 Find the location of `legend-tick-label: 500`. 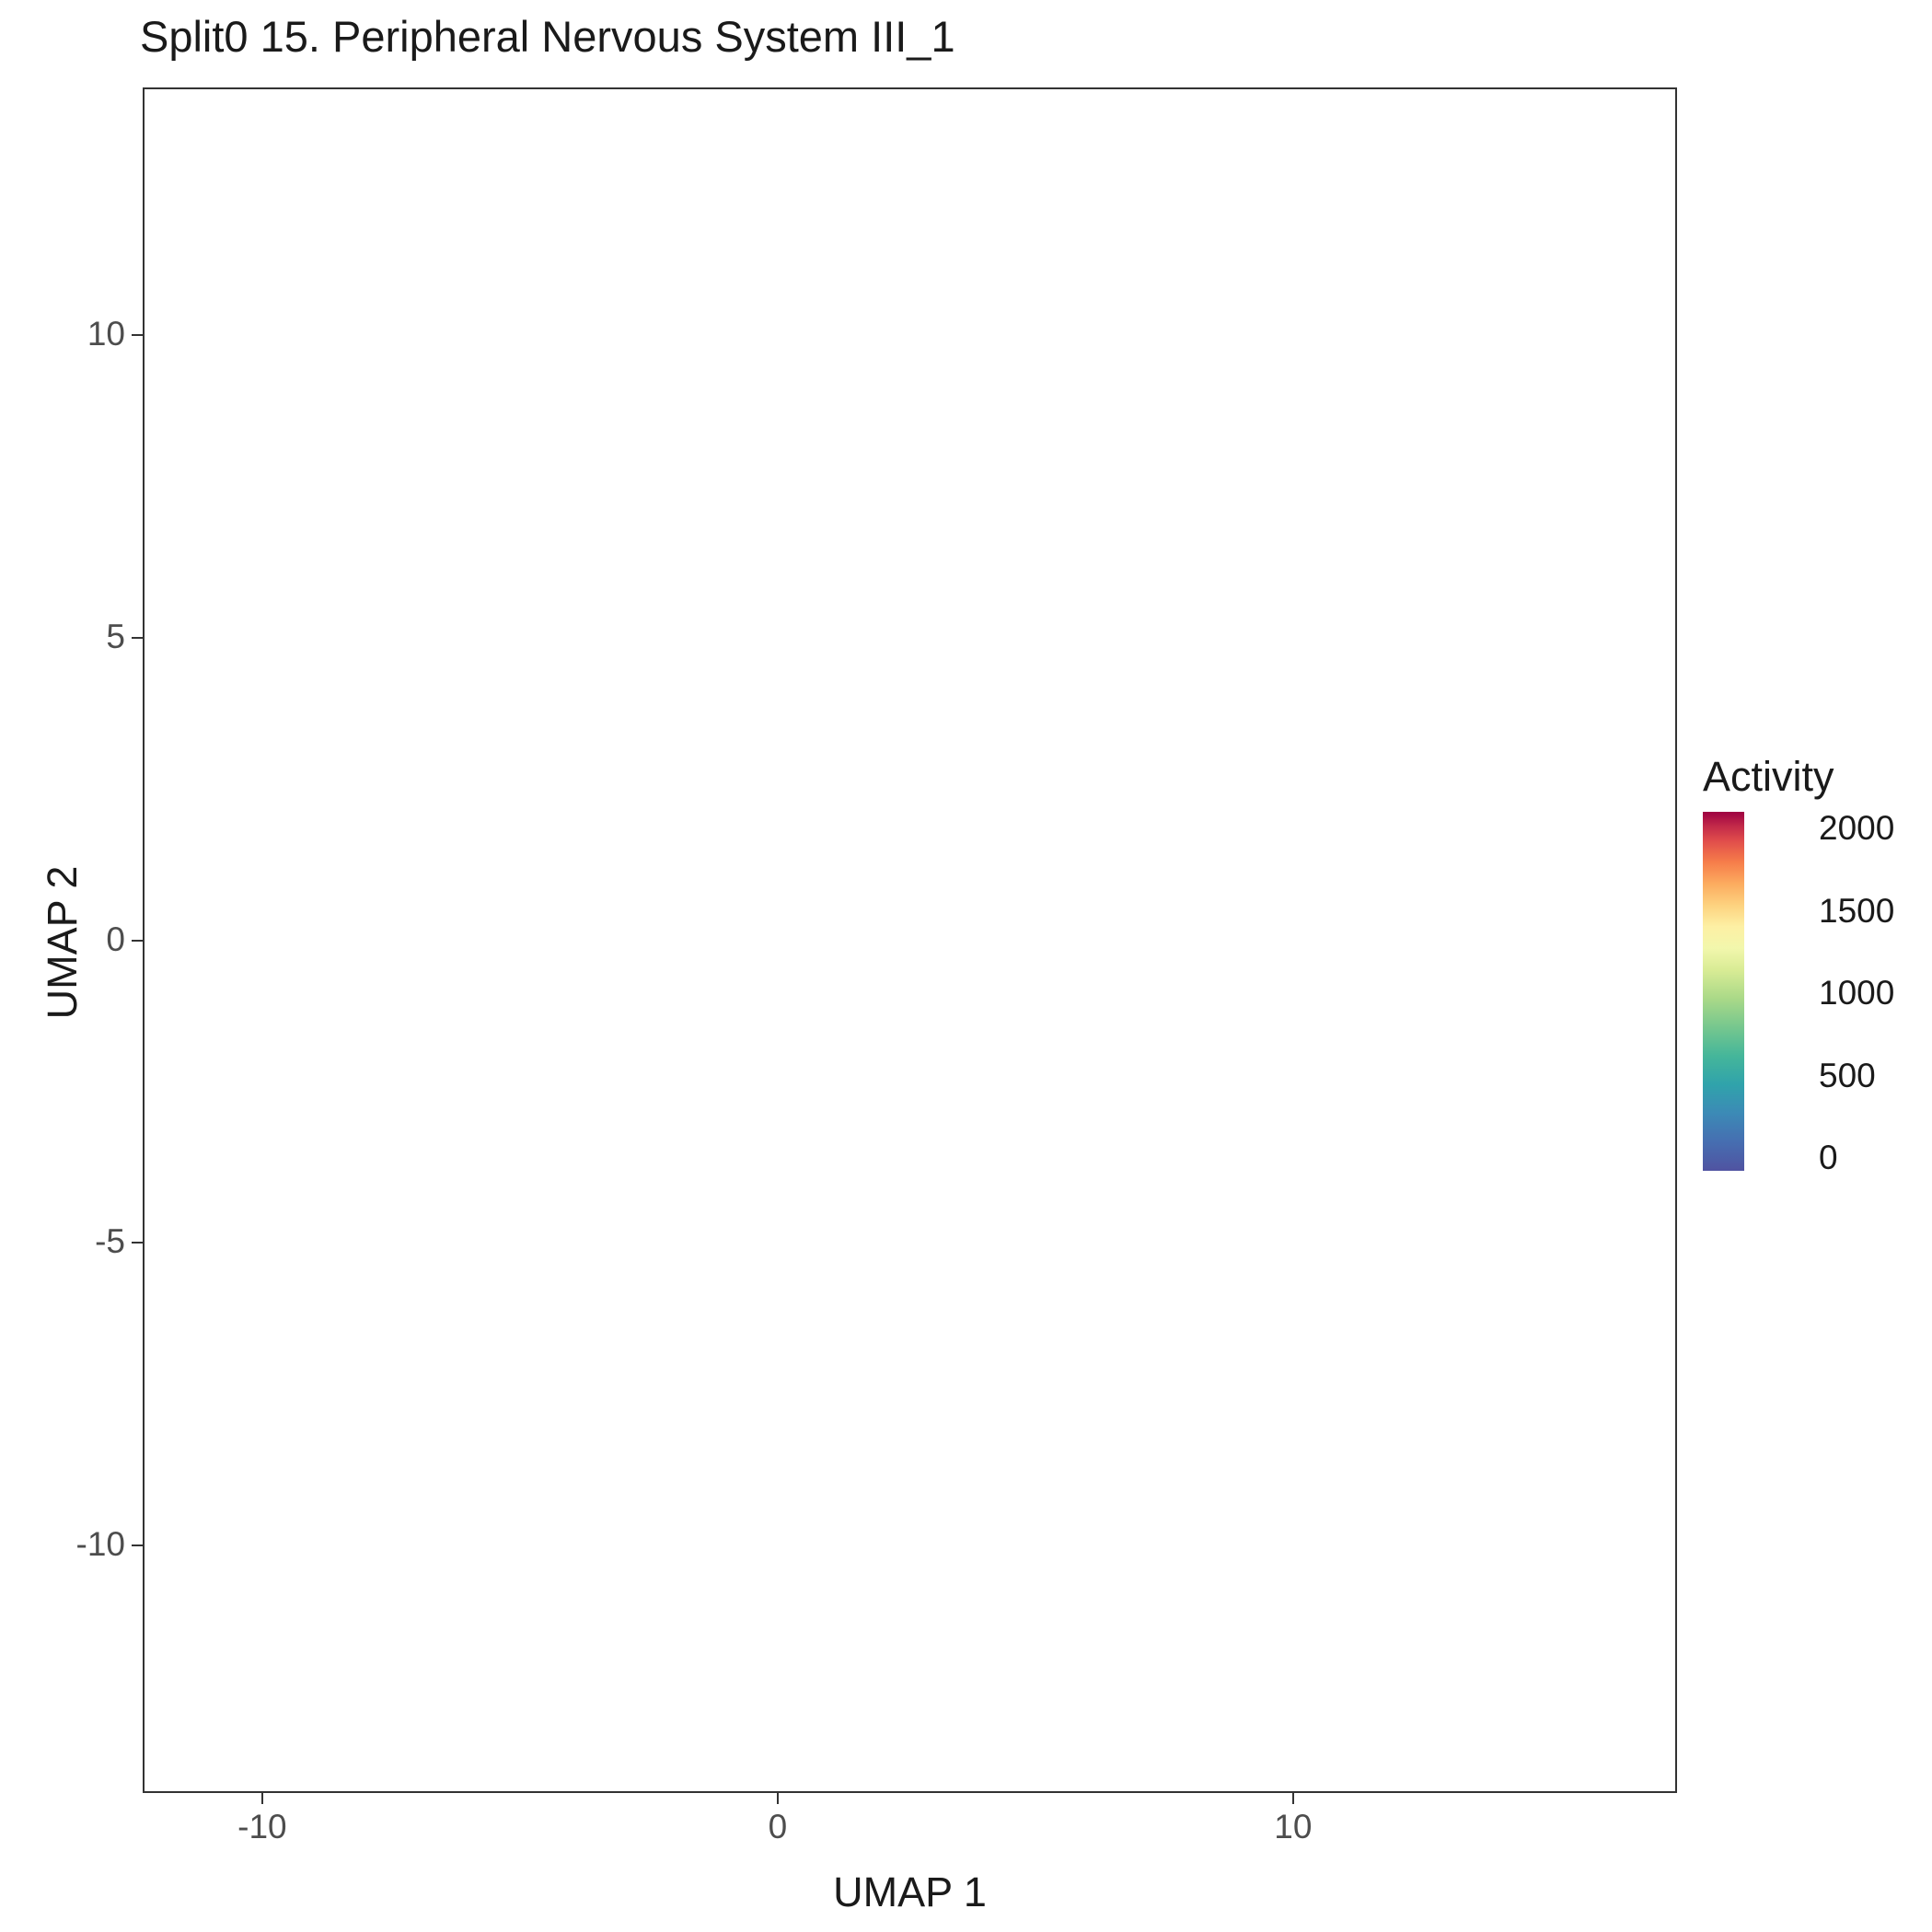

legend-tick-label: 500 is located at coordinates (1848, 1075).